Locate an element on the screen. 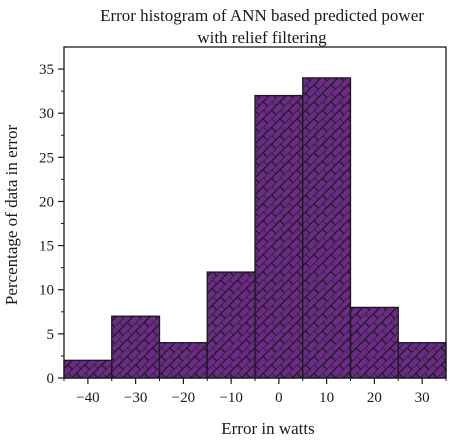 The height and width of the screenshot is (443, 474). x-tick-label-0: −40 is located at coordinates (87, 398).